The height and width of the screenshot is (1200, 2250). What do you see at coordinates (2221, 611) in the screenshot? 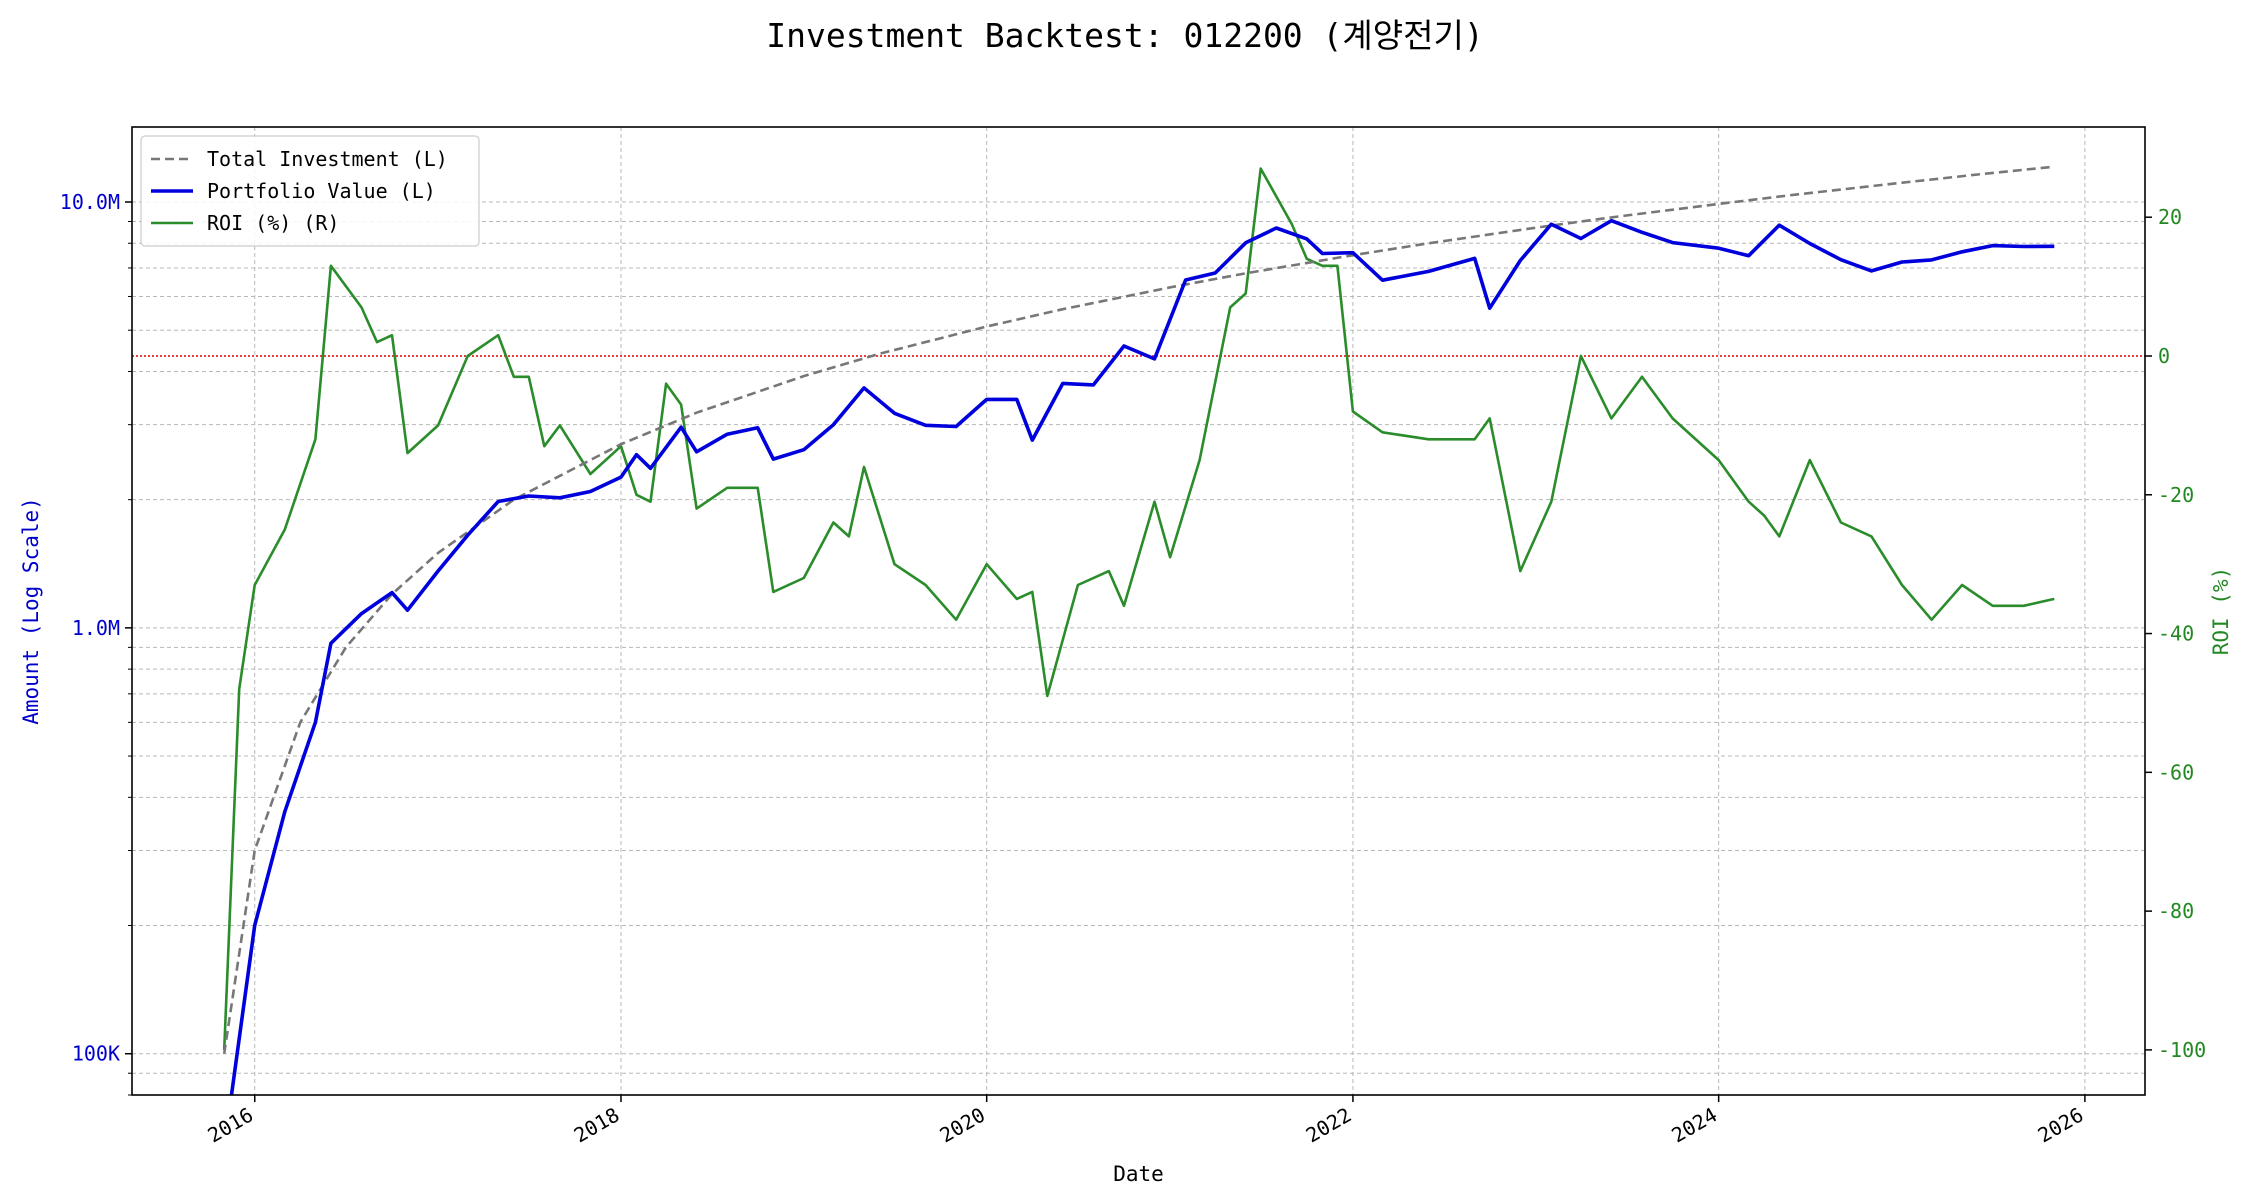
I see `y-right-axis-label: ROI (%)` at bounding box center [2221, 611].